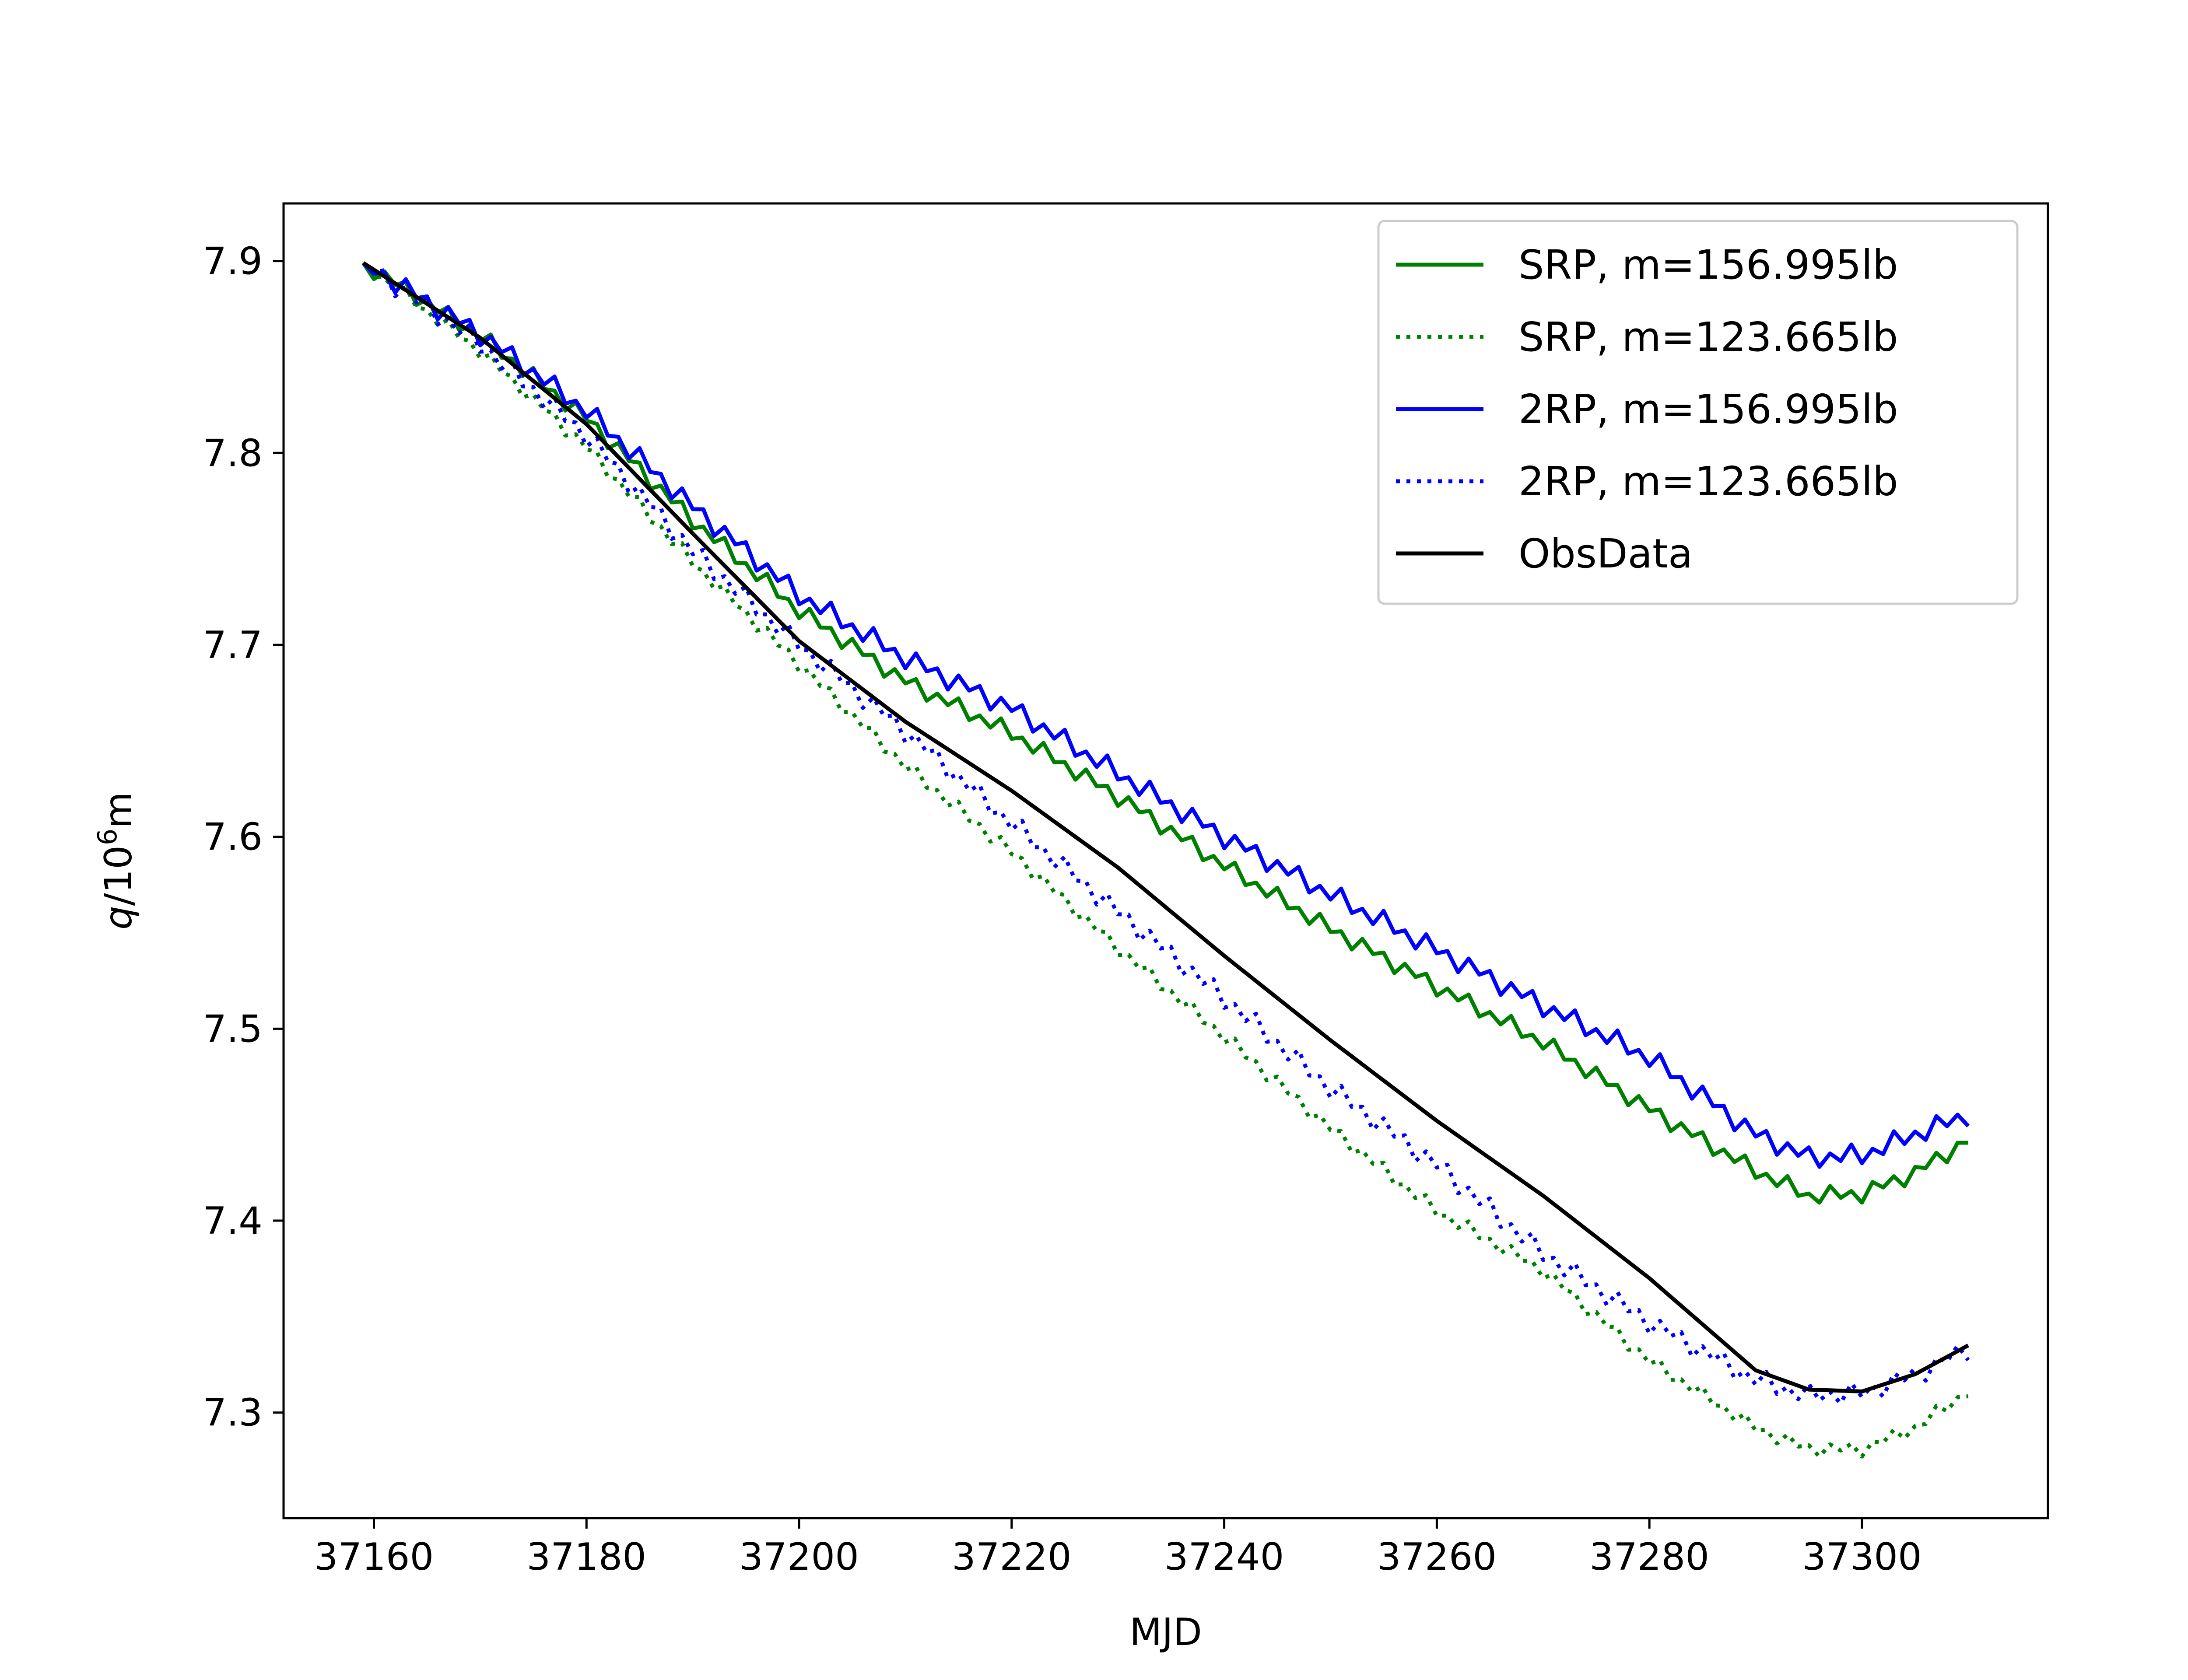 This screenshot has height=1680, width=2188. What do you see at coordinates (799, 1557) in the screenshot?
I see `x-tick-label: 37200` at bounding box center [799, 1557].